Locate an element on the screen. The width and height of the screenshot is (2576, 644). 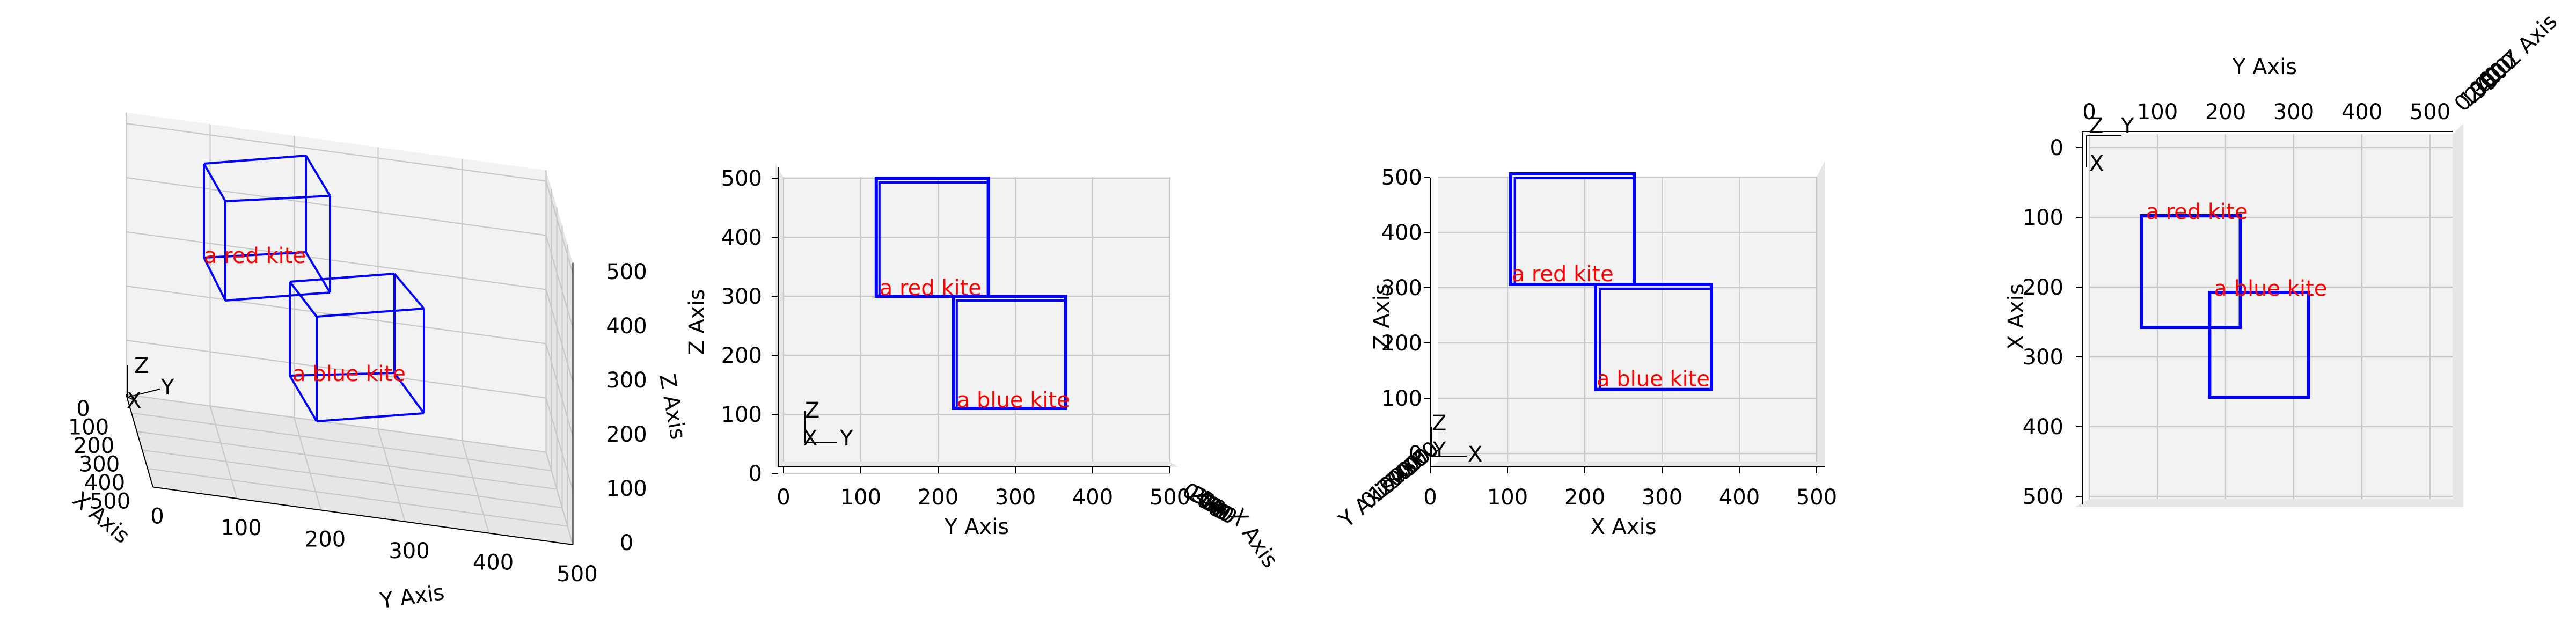
z-axis-label: Z Axis is located at coordinates (672, 406).